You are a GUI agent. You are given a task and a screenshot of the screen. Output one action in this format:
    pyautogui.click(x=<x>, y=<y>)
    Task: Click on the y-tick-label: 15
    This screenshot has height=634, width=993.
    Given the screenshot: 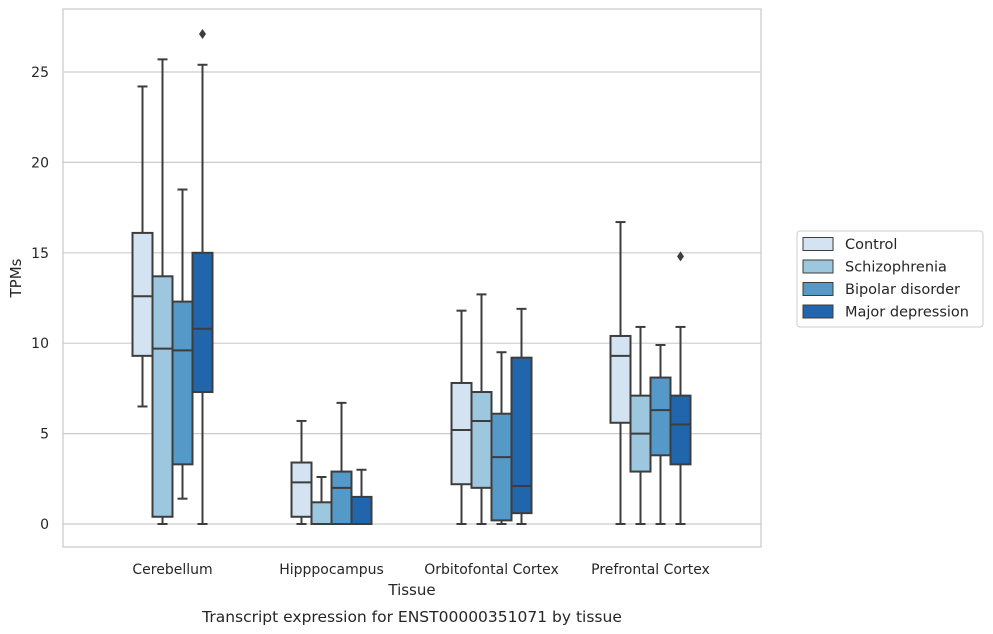 What is the action you would take?
    pyautogui.click(x=40, y=254)
    